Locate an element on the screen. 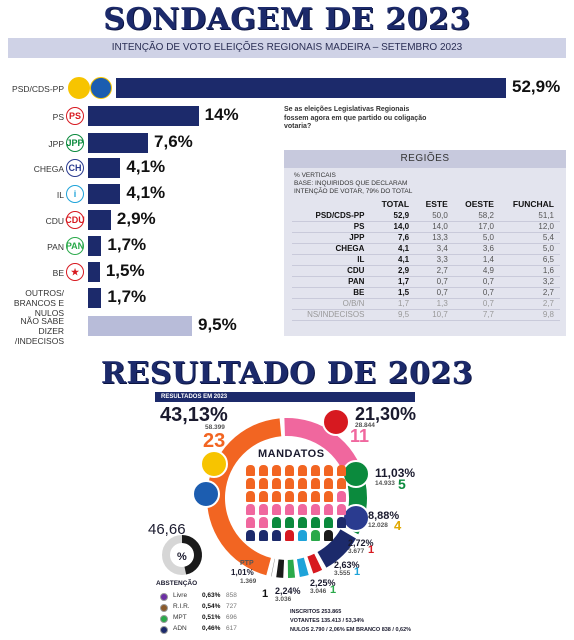 This screenshot has width=574, height=640. table-cell: 12,0 is located at coordinates (529, 227).